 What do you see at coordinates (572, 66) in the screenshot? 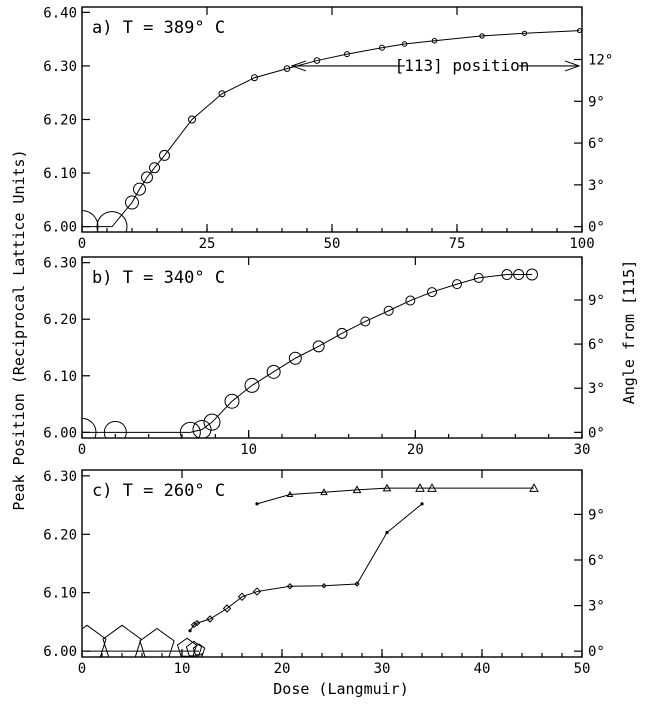
I see `annotation-arrowhead-right` at bounding box center [572, 66].